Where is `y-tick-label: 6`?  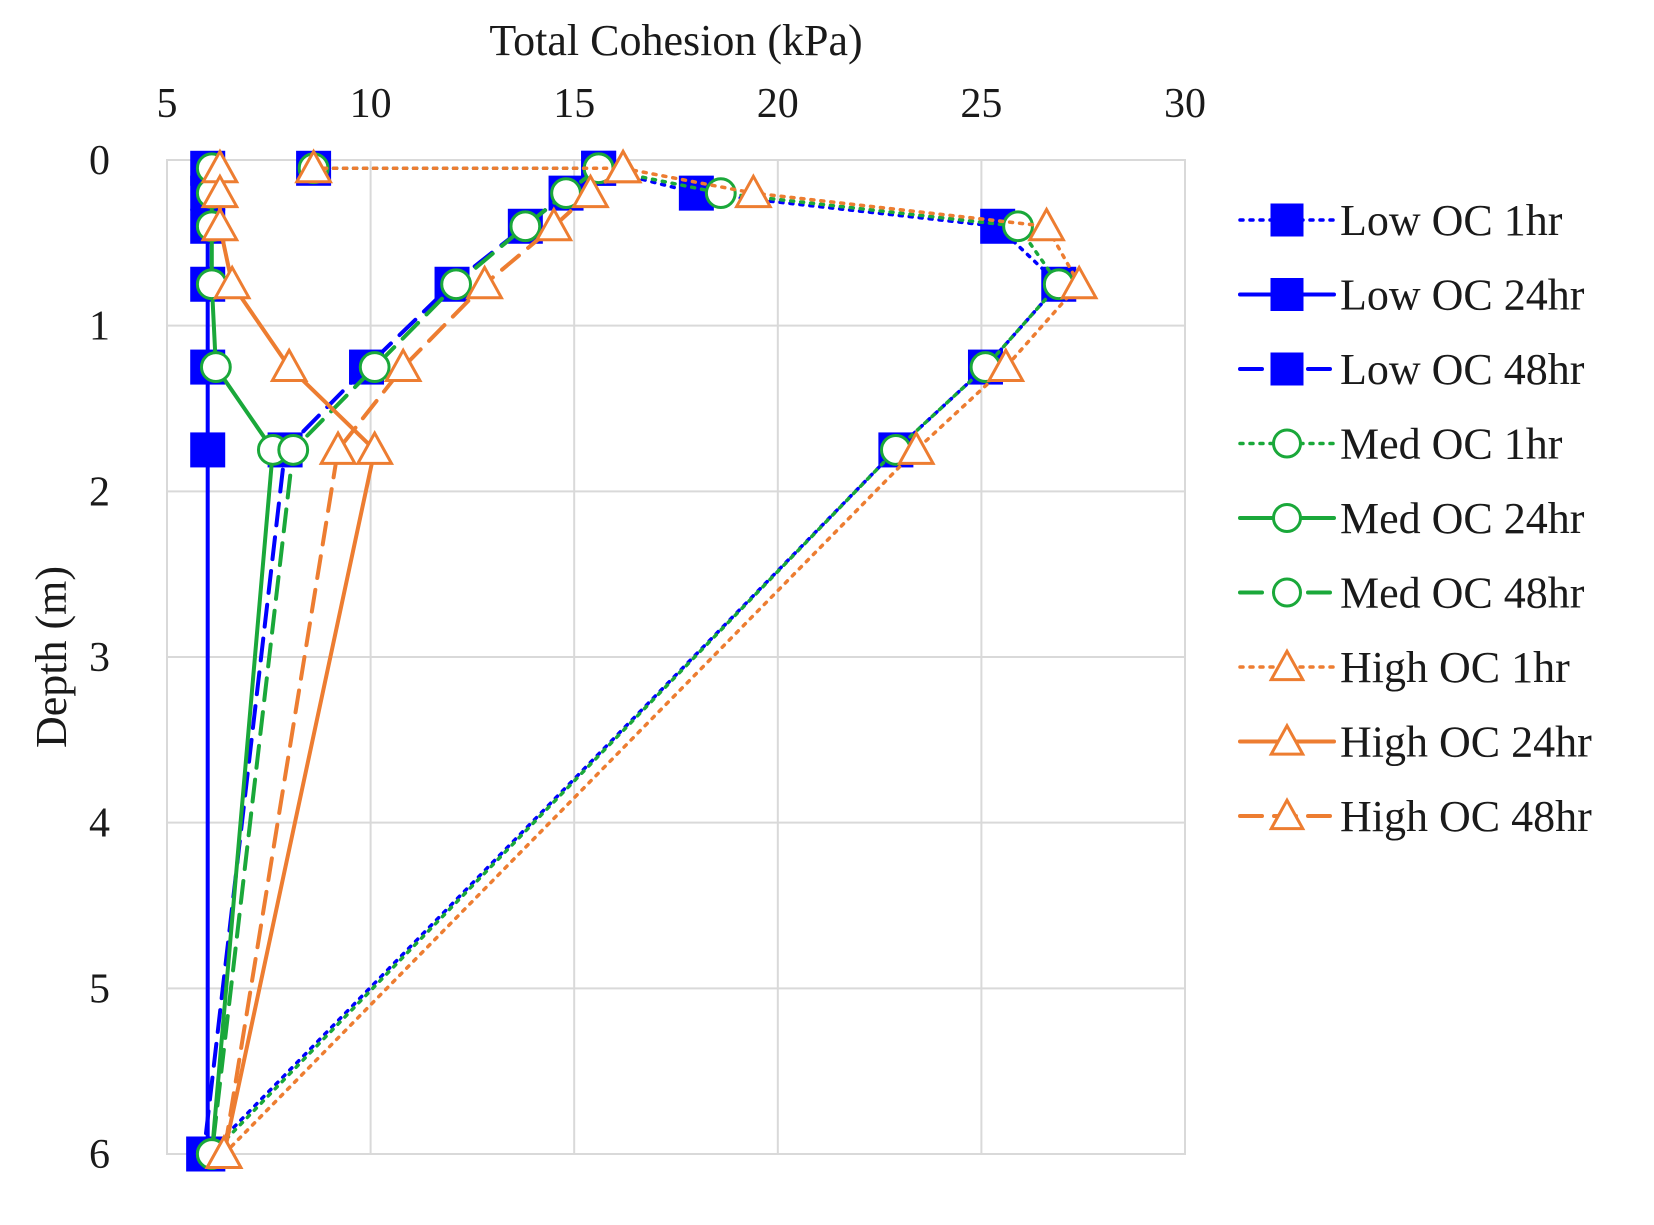 y-tick-label: 6 is located at coordinates (99, 1155).